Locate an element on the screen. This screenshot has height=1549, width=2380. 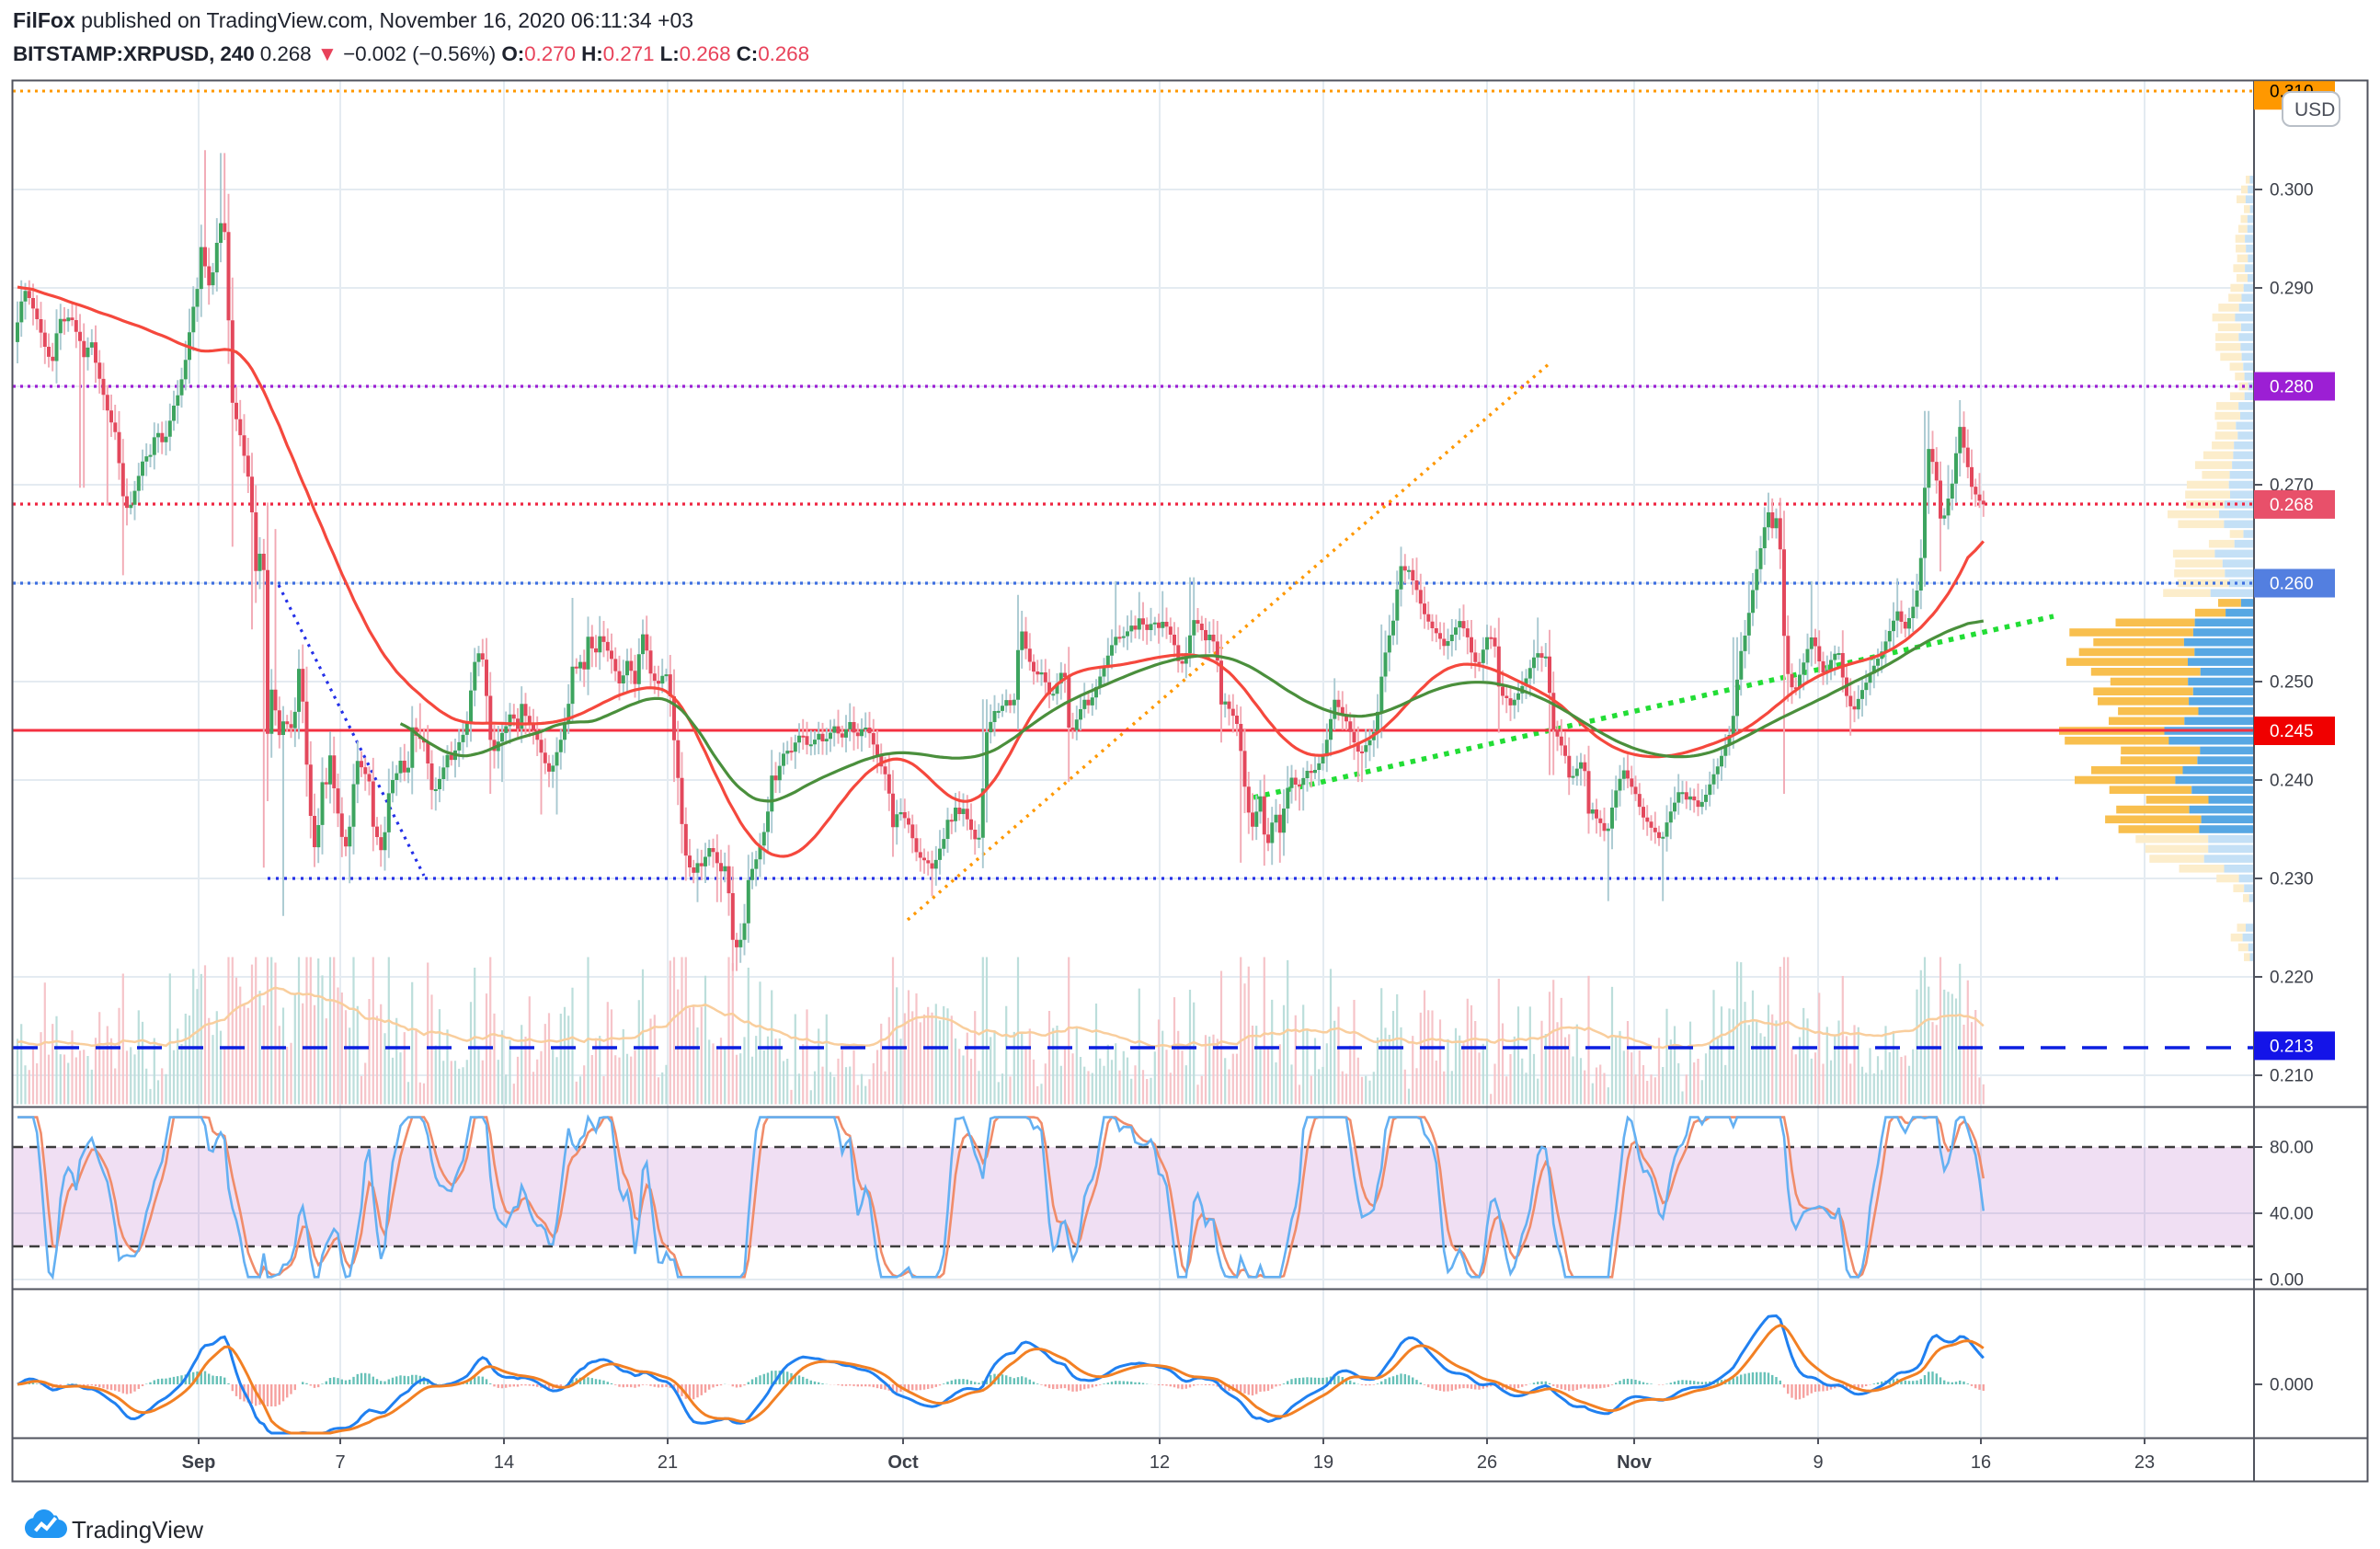
svg-text: 14 is located at coordinates (504, 1463).